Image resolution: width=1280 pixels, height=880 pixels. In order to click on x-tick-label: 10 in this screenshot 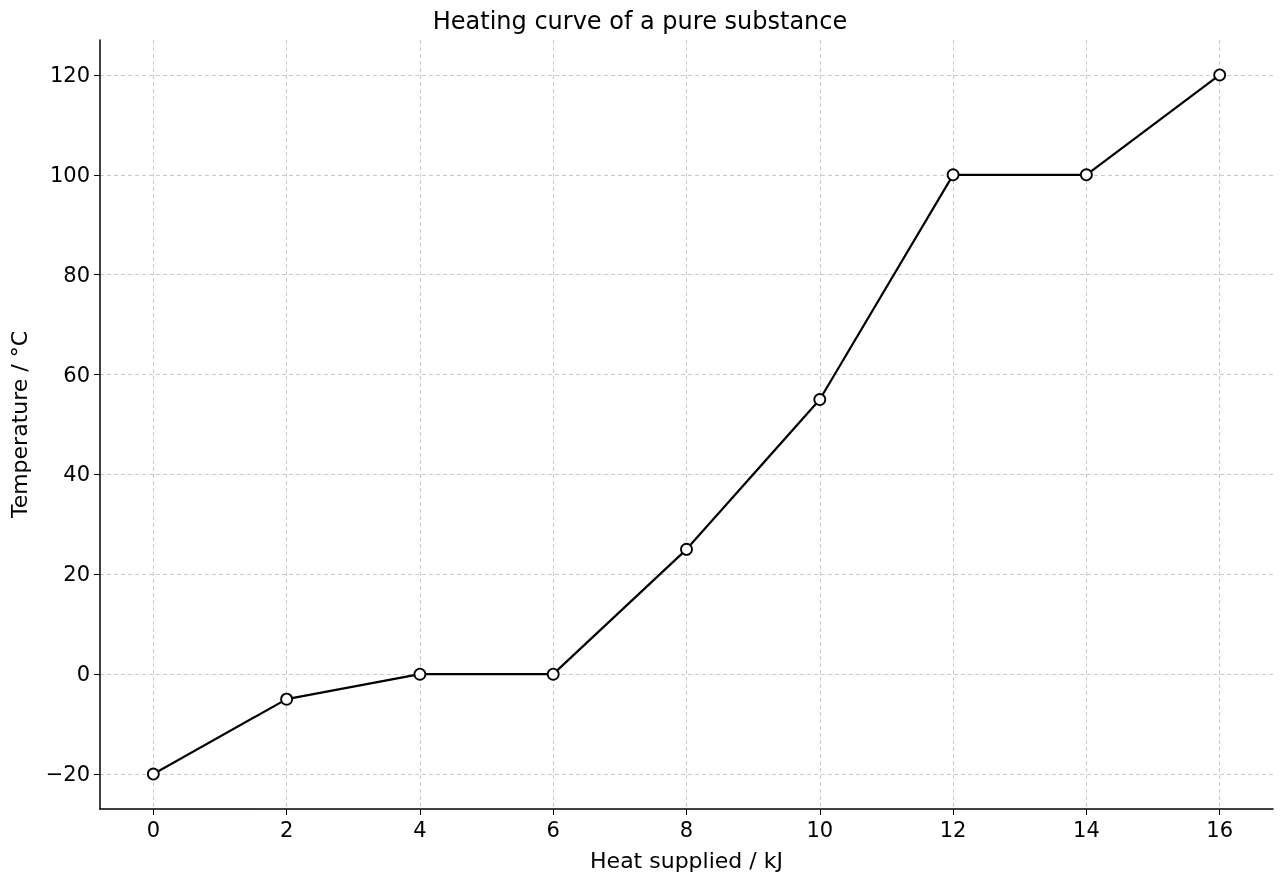, I will do `click(820, 829)`.